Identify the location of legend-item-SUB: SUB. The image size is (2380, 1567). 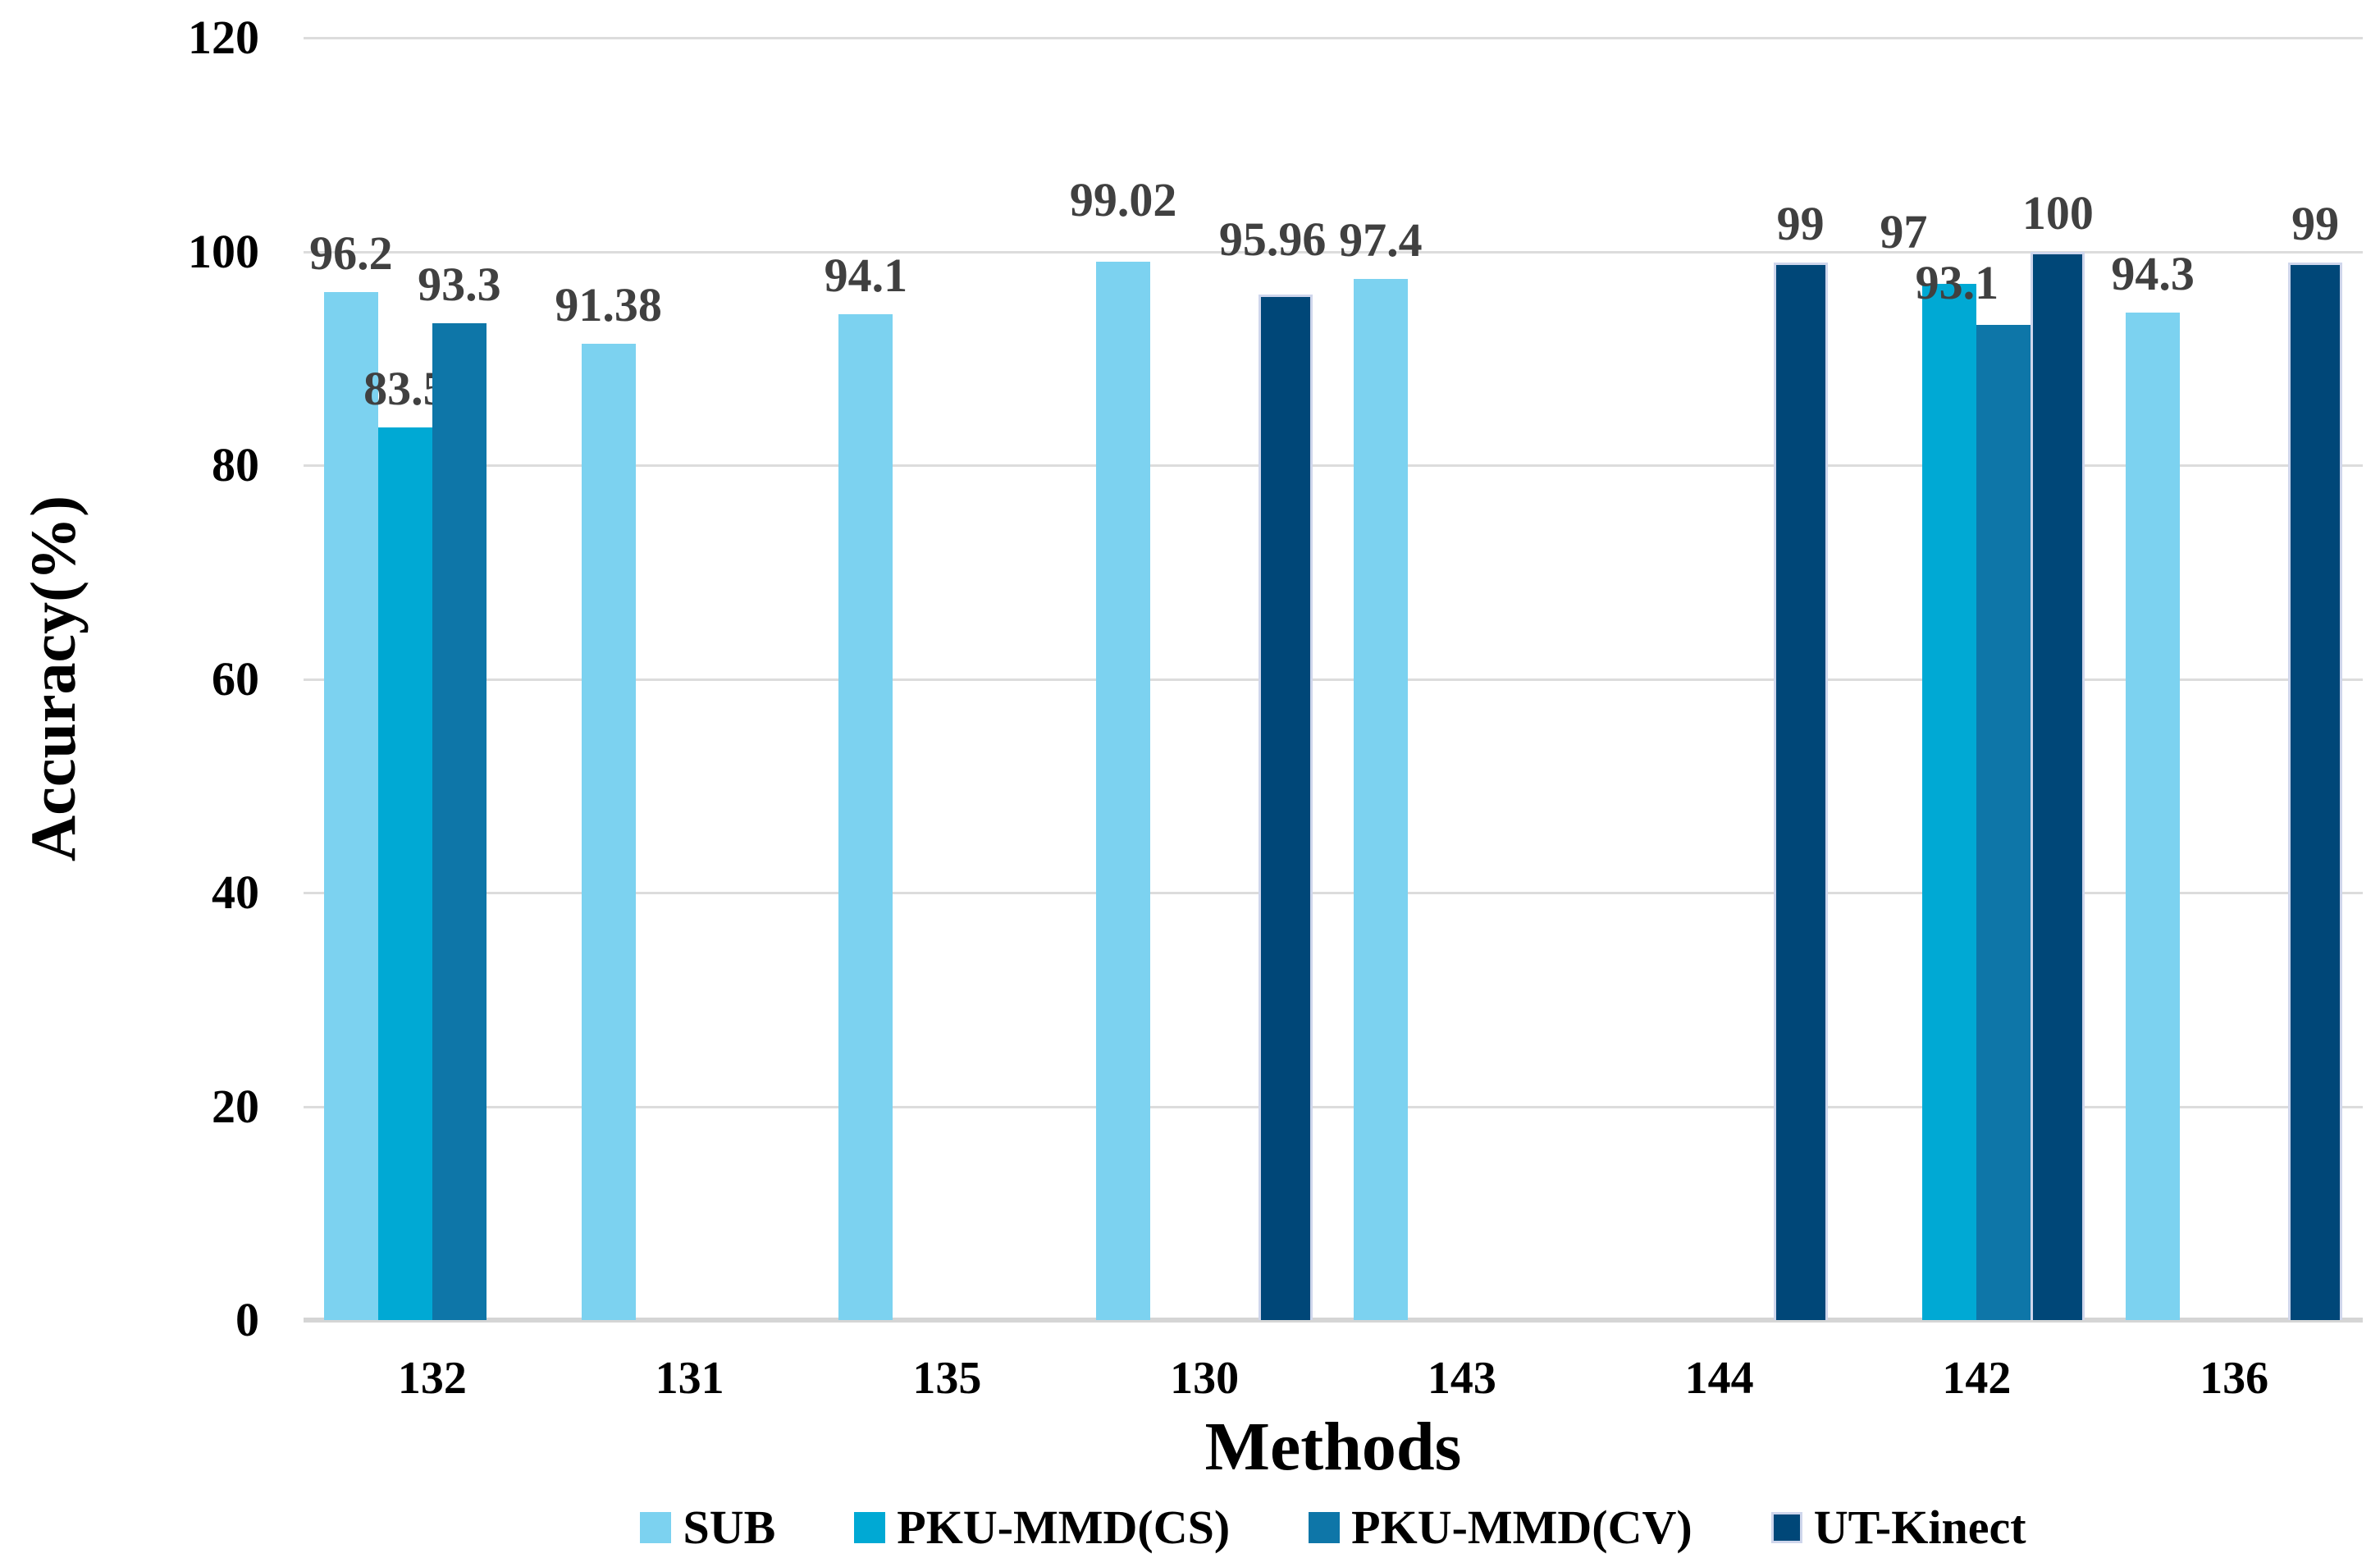
(708, 1527).